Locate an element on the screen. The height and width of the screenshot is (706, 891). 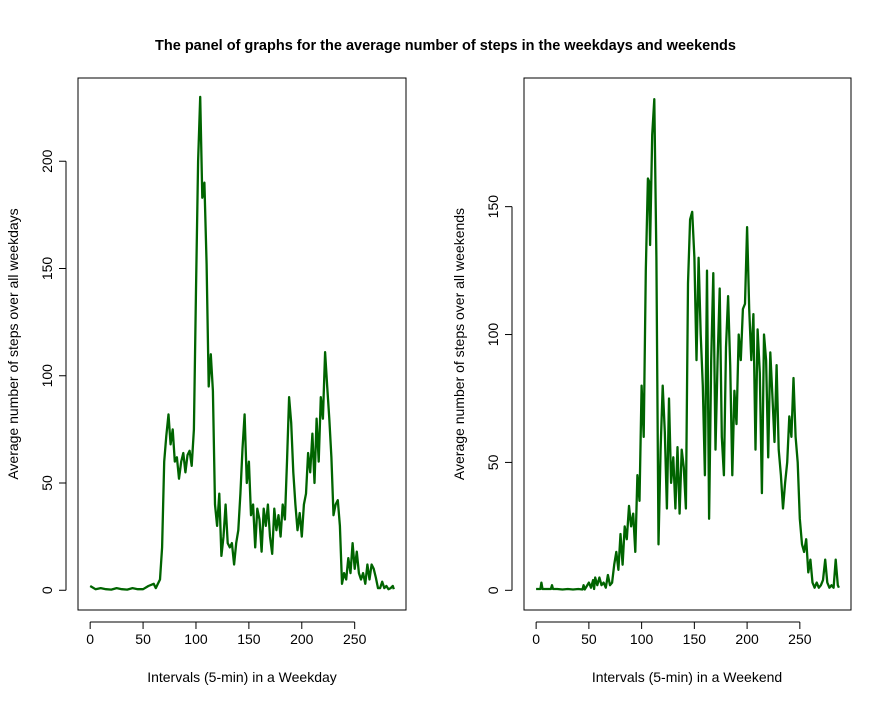
weekend-x-tick-label: 200 is located at coordinates (747, 639).